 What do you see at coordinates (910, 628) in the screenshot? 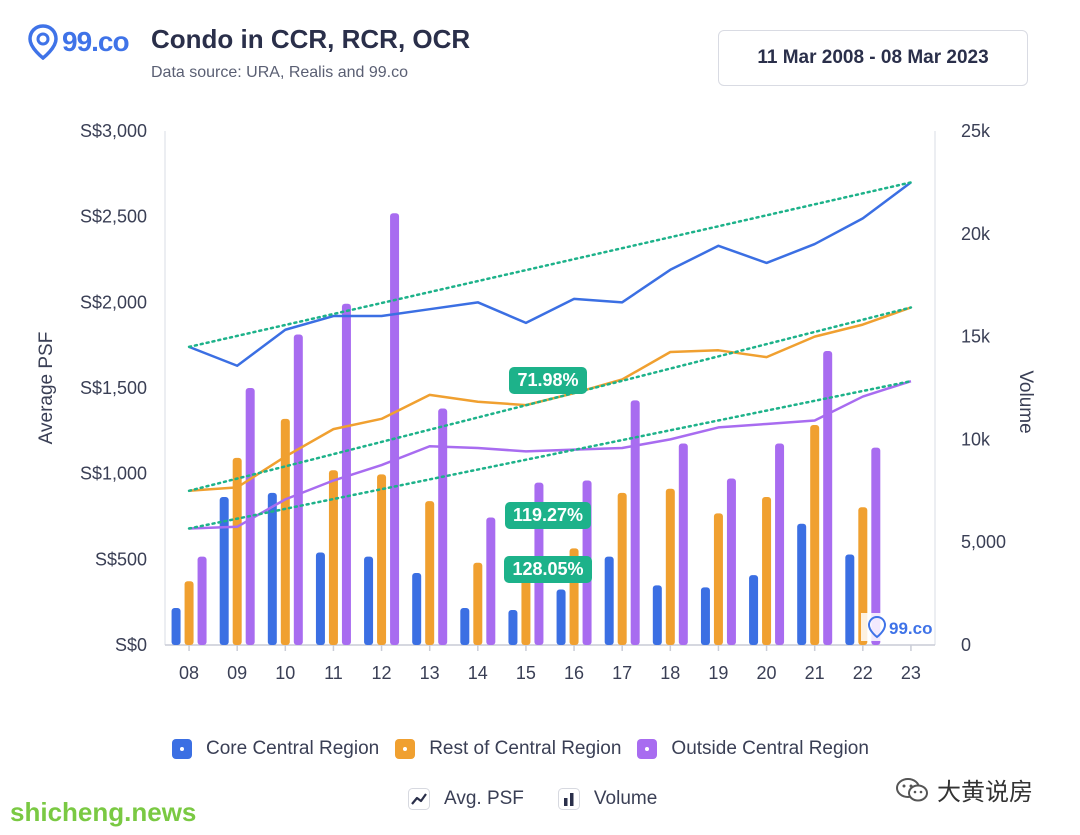
I see `chart-watermark-text: 99.co` at bounding box center [910, 628].